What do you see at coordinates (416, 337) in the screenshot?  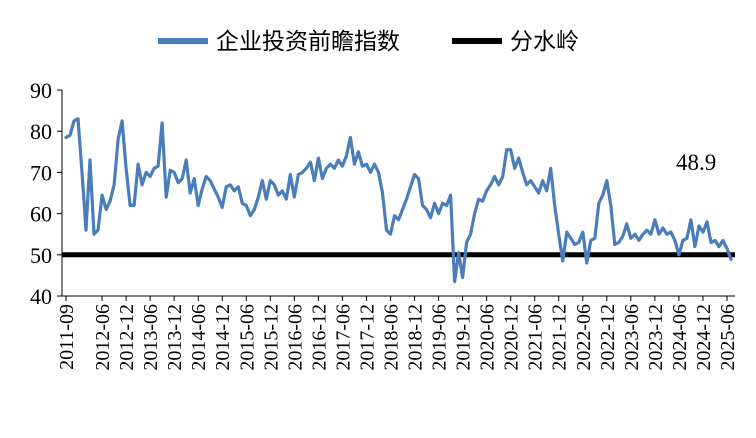 I see `x-tick-label: 2018-12` at bounding box center [416, 337].